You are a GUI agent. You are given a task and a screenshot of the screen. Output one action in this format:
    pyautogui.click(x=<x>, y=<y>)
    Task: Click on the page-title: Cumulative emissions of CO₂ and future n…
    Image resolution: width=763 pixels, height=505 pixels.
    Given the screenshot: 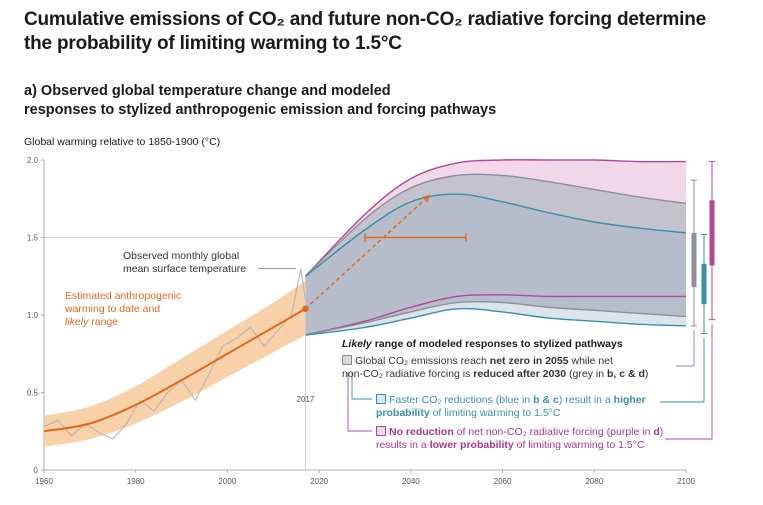 What is the action you would take?
    pyautogui.click(x=389, y=32)
    